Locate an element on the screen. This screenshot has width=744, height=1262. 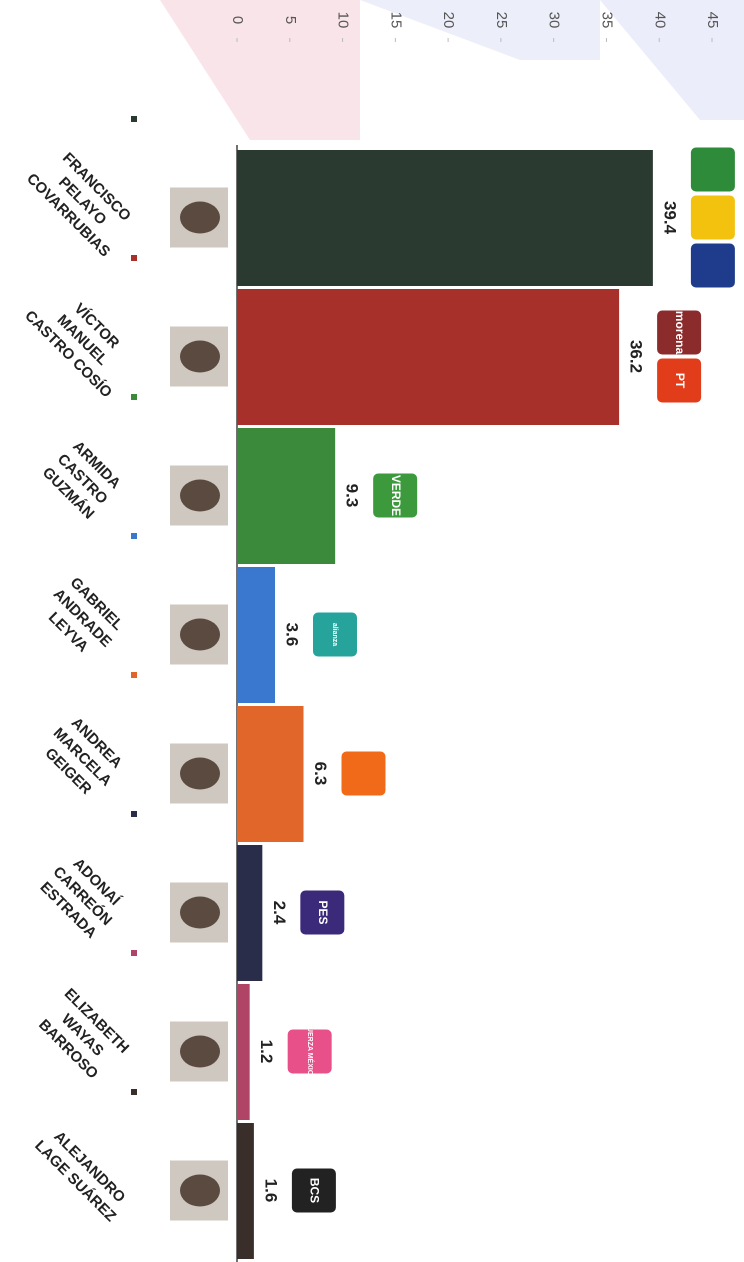
value-label: 36.2 is located at coordinates (636, 356).